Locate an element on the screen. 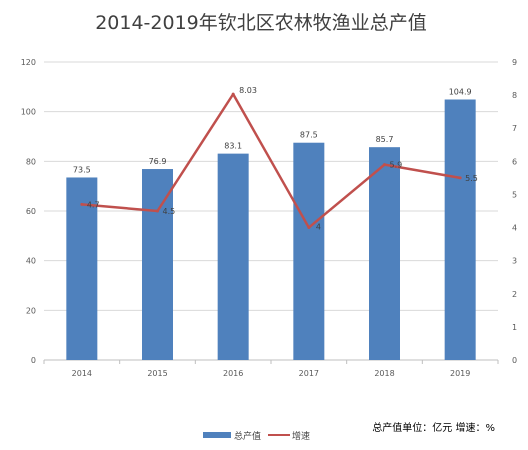  bar-value-label: 87.5 is located at coordinates (309, 135).